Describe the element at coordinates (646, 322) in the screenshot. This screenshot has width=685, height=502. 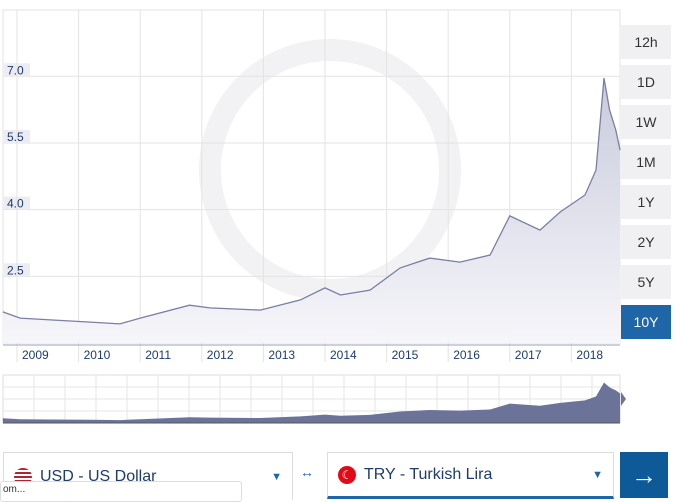
I see `range-button-10y: 10Y` at that location.